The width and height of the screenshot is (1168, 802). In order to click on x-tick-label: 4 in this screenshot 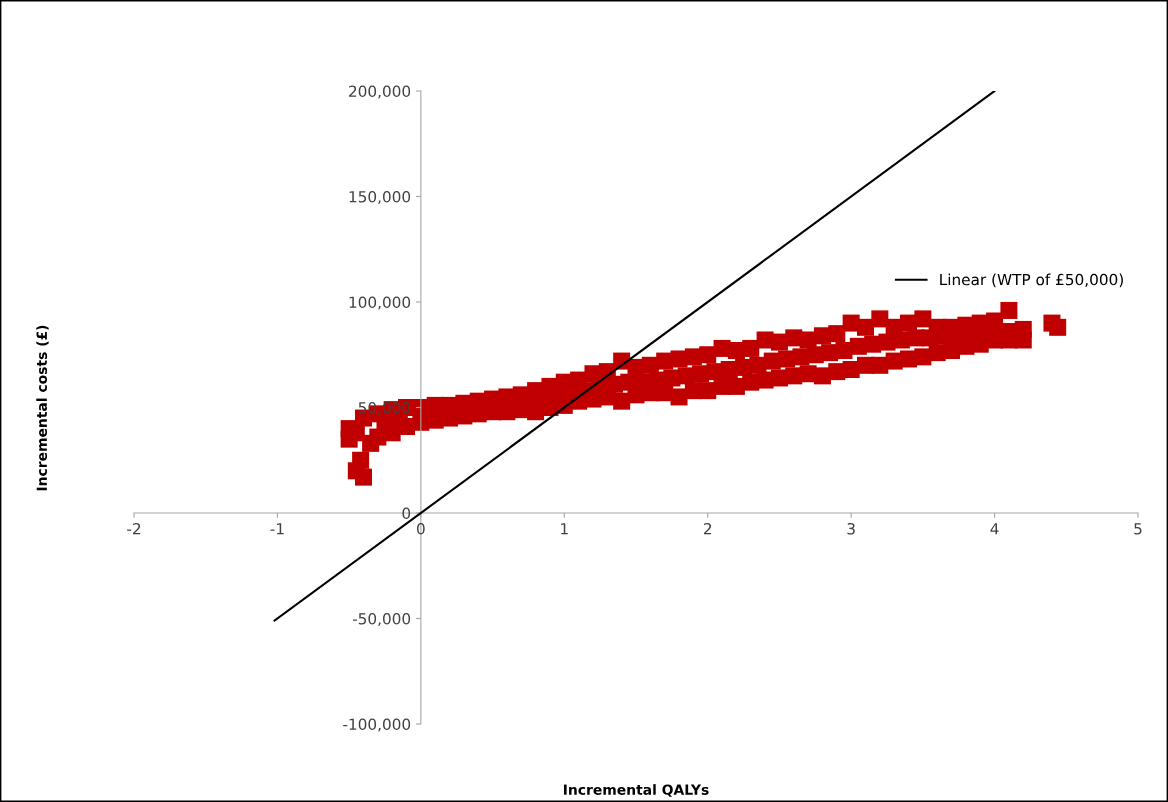, I will do `click(994, 529)`.